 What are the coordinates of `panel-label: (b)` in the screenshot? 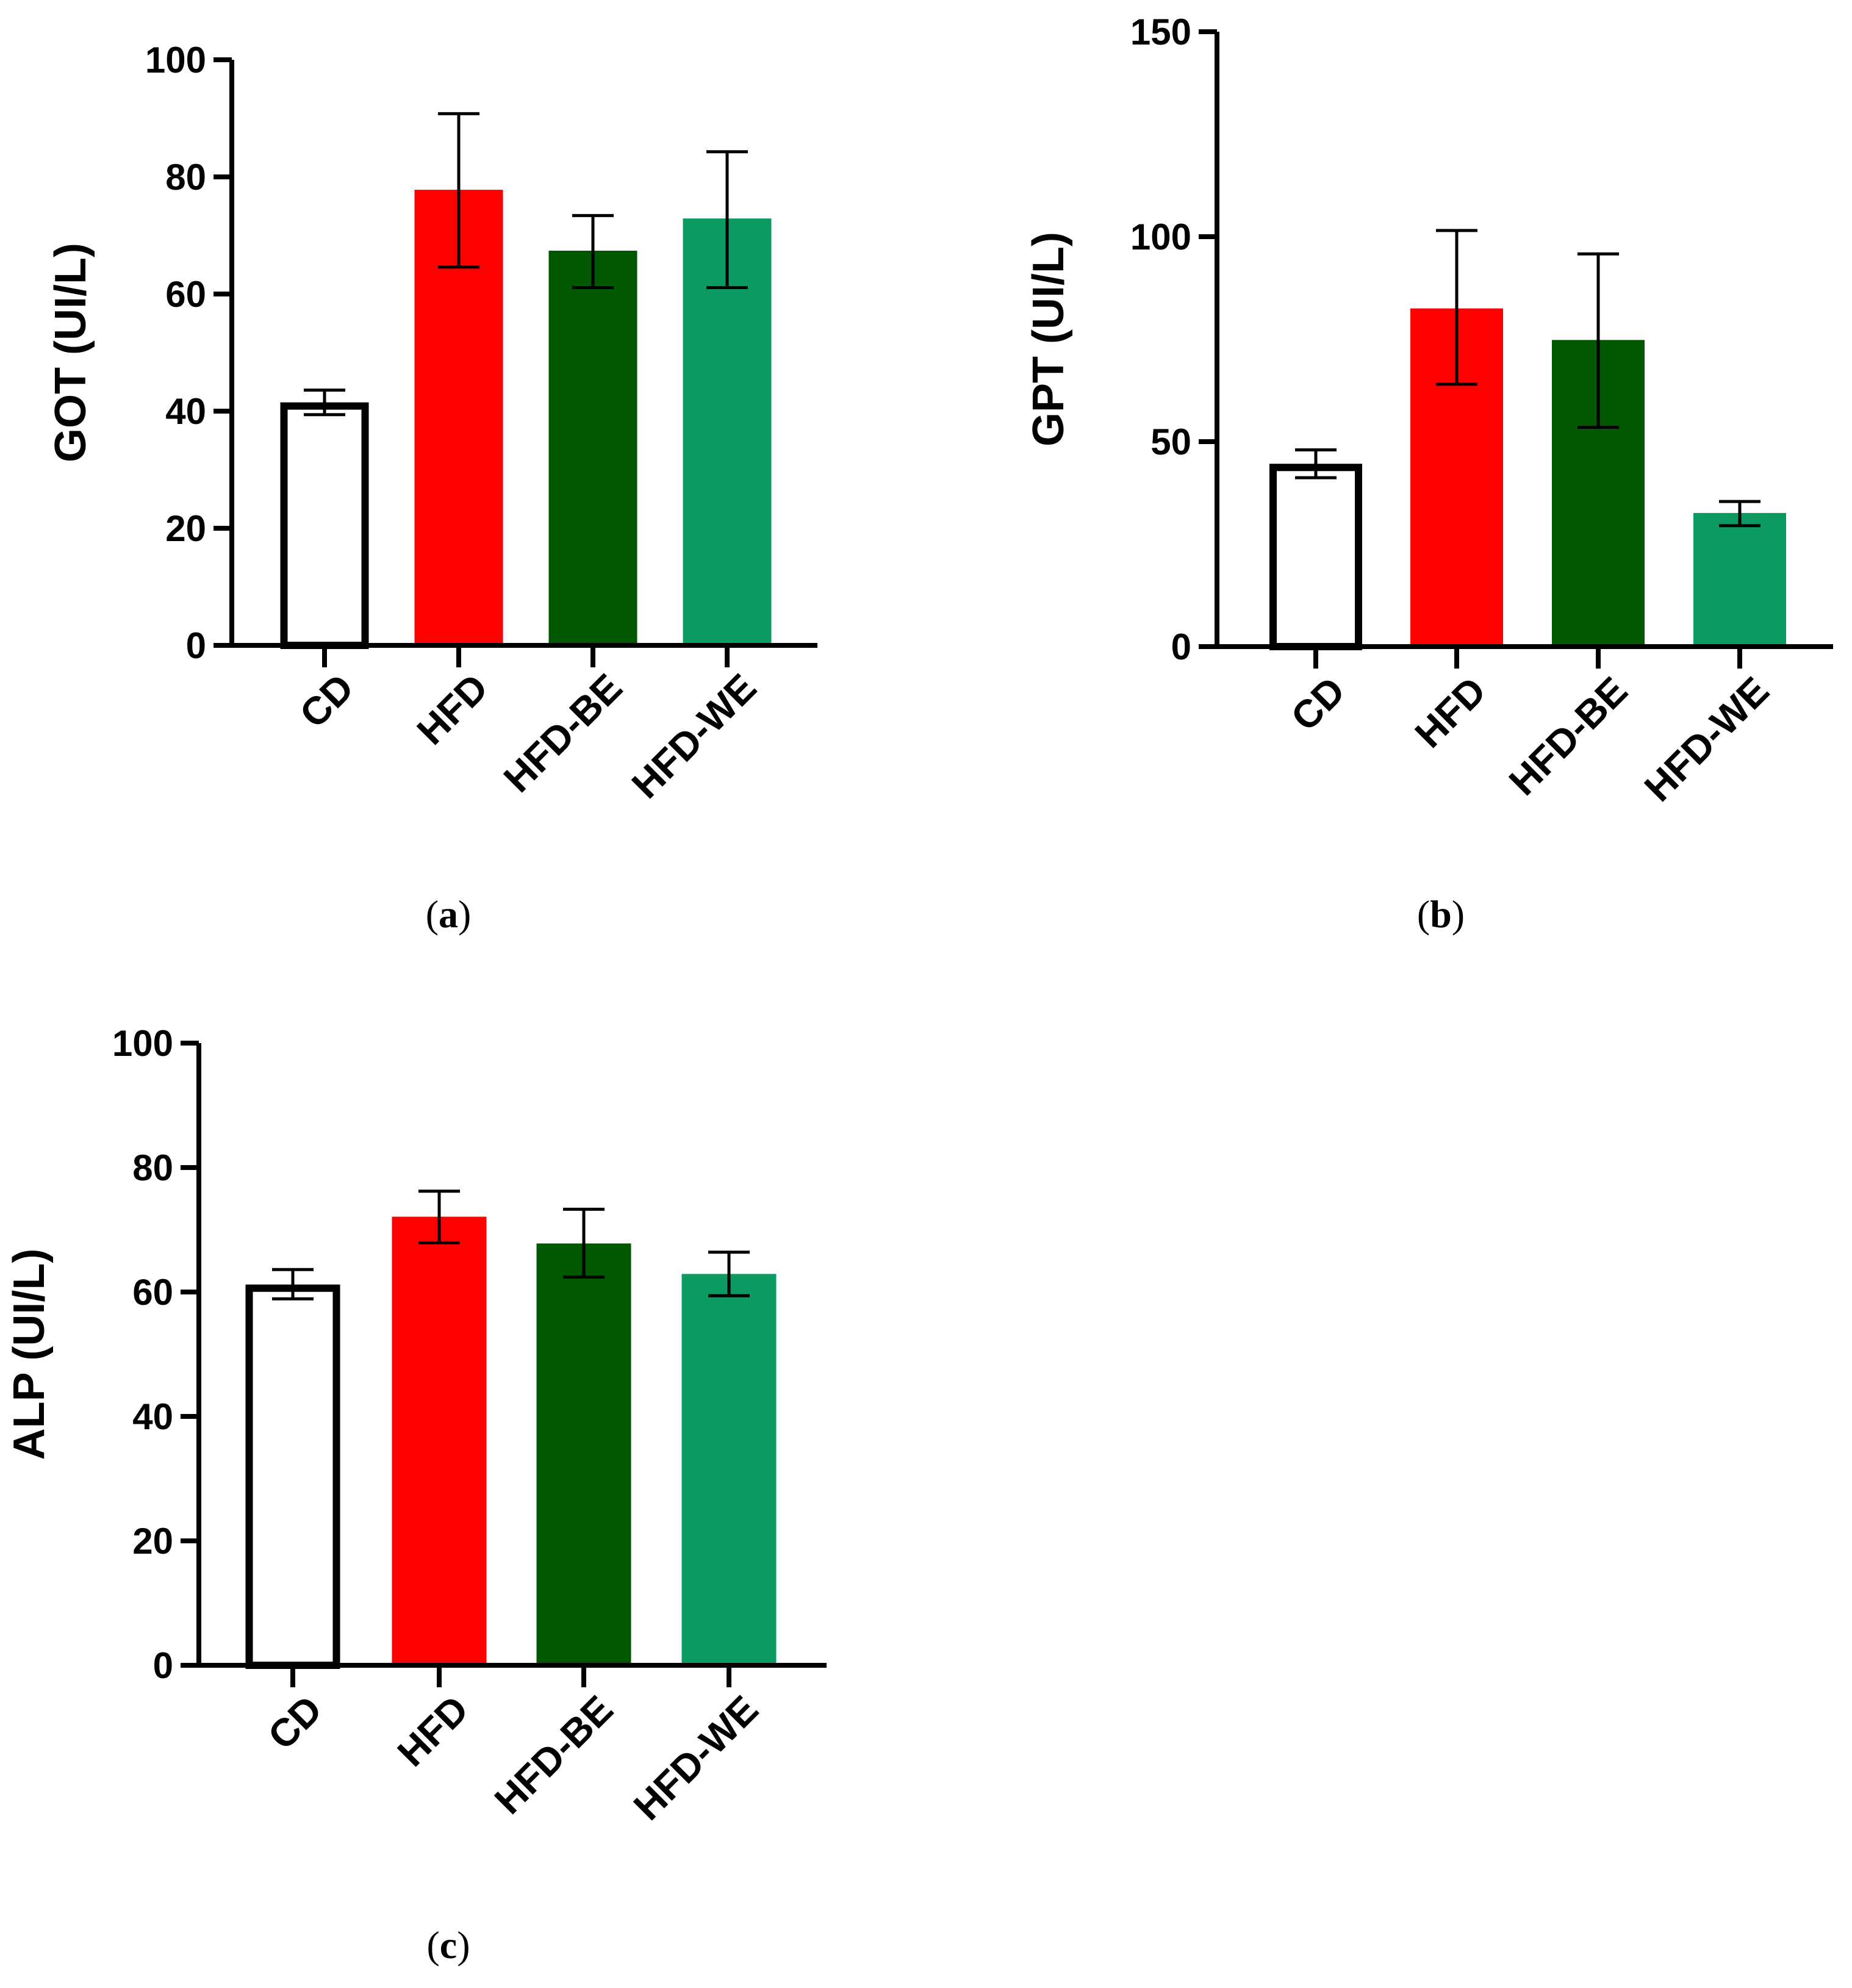 It's located at (1441, 914).